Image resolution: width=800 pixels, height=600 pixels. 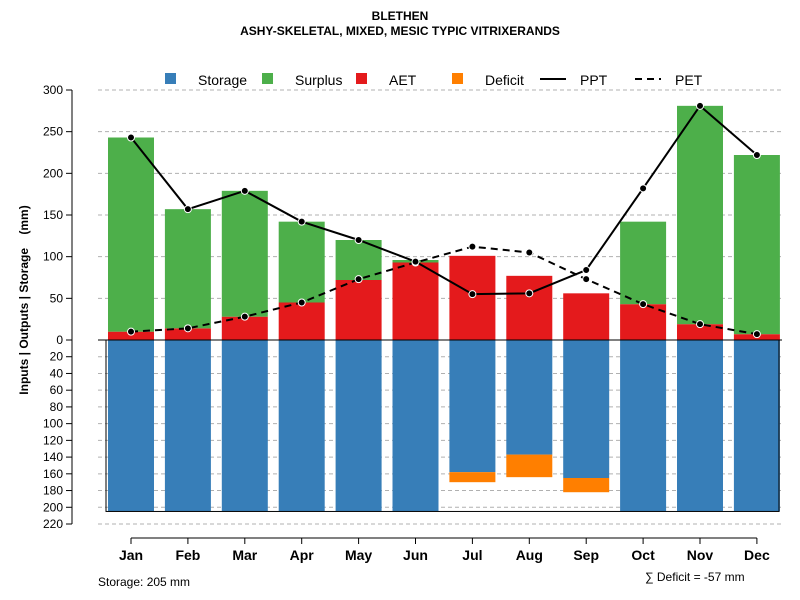 I want to click on storage-note: Storage: 205 mm, so click(x=144, y=582).